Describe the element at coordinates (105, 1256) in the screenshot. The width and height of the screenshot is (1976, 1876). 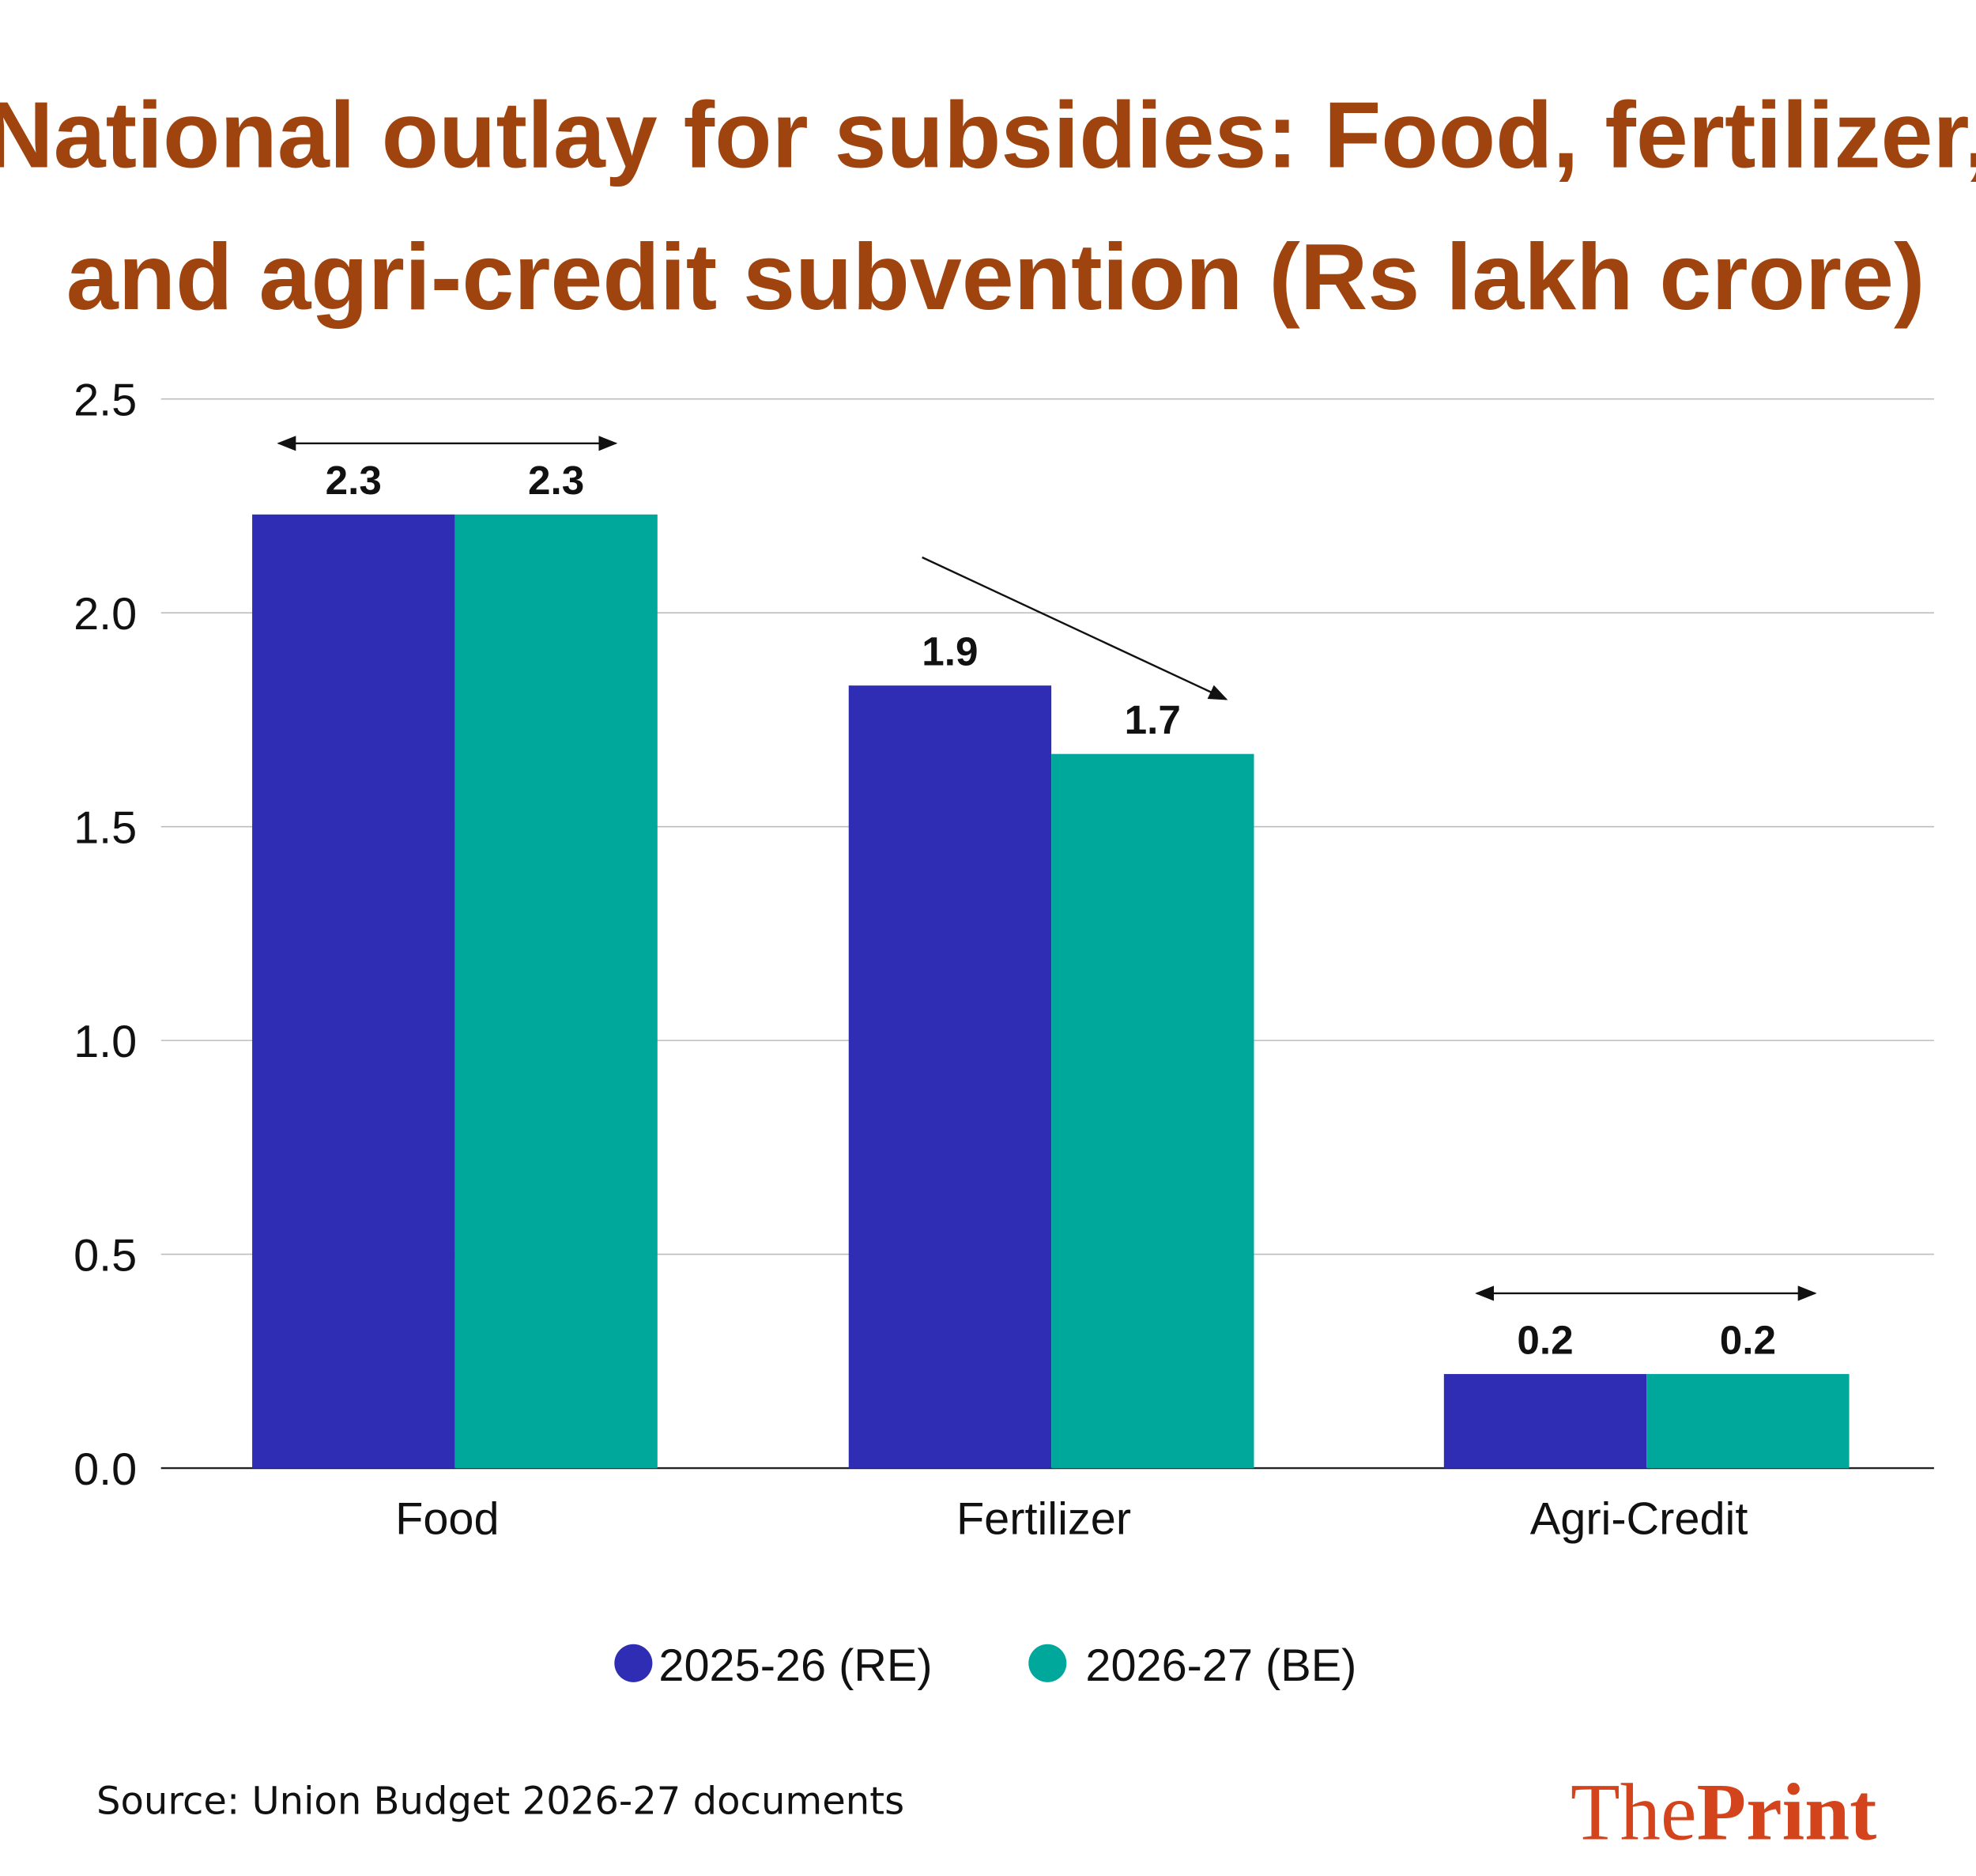
I see `y-tick-label: 0.5` at that location.